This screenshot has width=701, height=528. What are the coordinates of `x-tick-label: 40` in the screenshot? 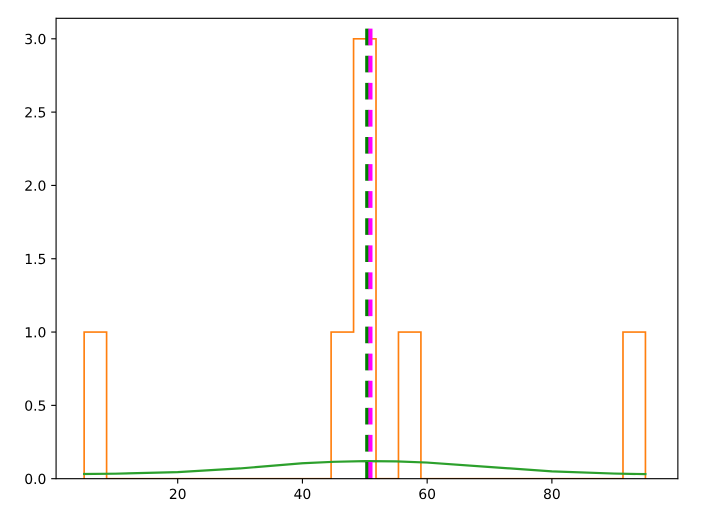 It's located at (302, 494).